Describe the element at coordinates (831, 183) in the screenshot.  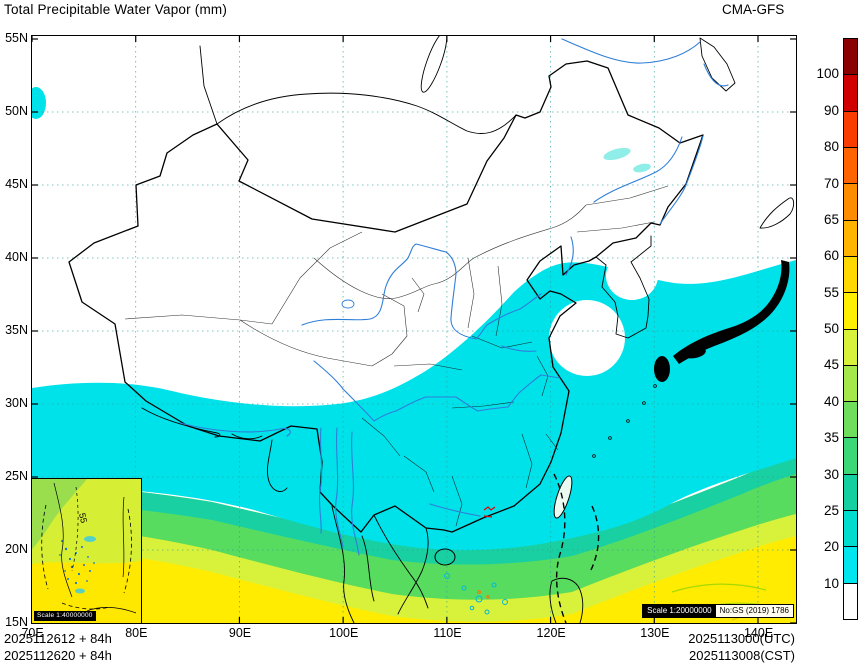
I see `colorbar-label: 70` at that location.